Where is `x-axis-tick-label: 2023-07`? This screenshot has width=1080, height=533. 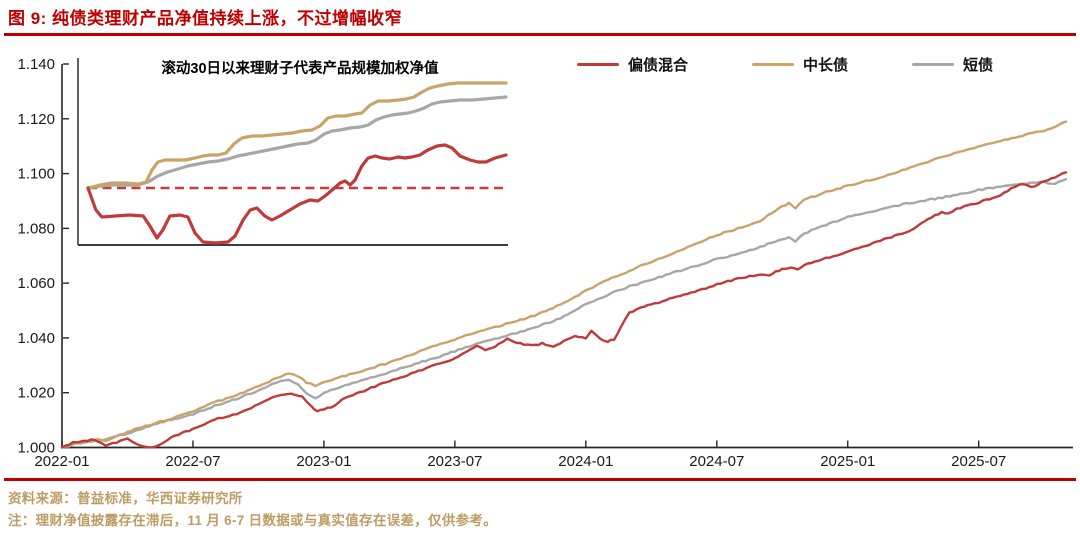
x-axis-tick-label: 2023-07 is located at coordinates (454, 461).